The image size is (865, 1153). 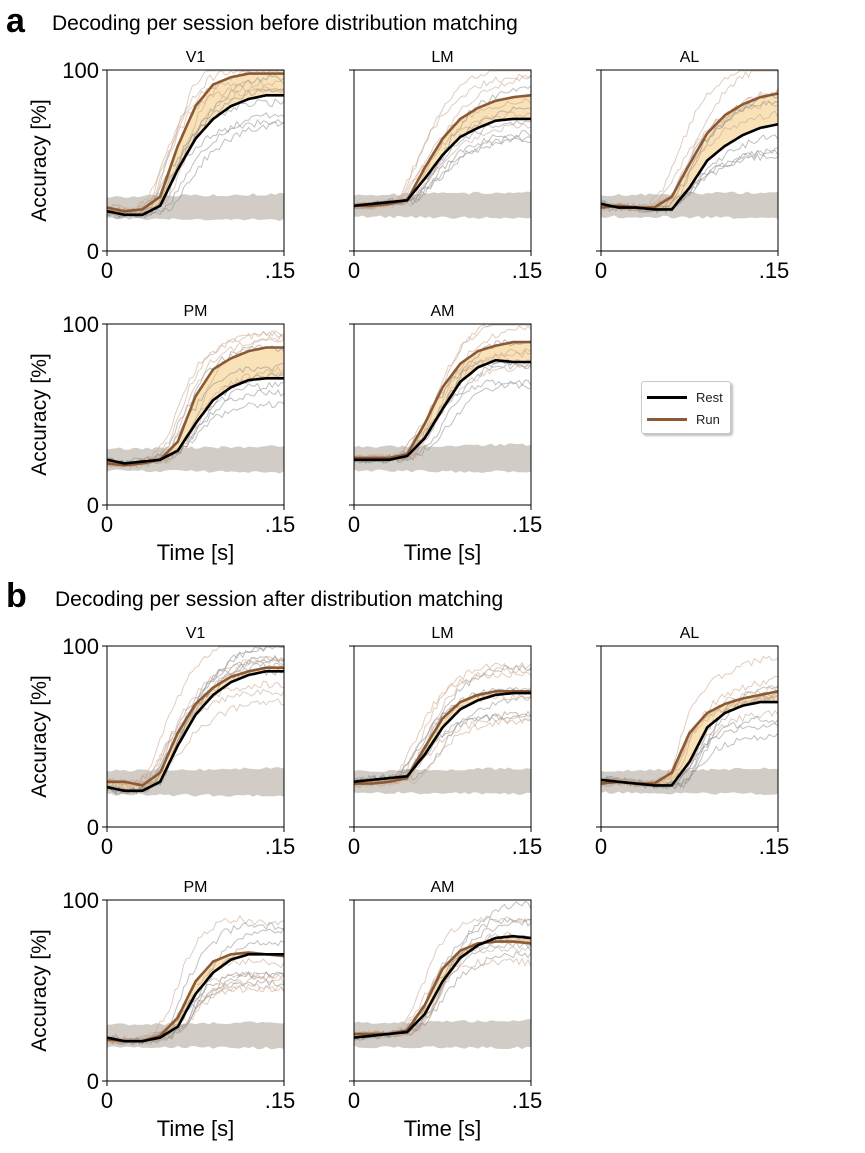 I want to click on panel-b-lm-chart: 0 .15 LM, so click(x=445, y=742).